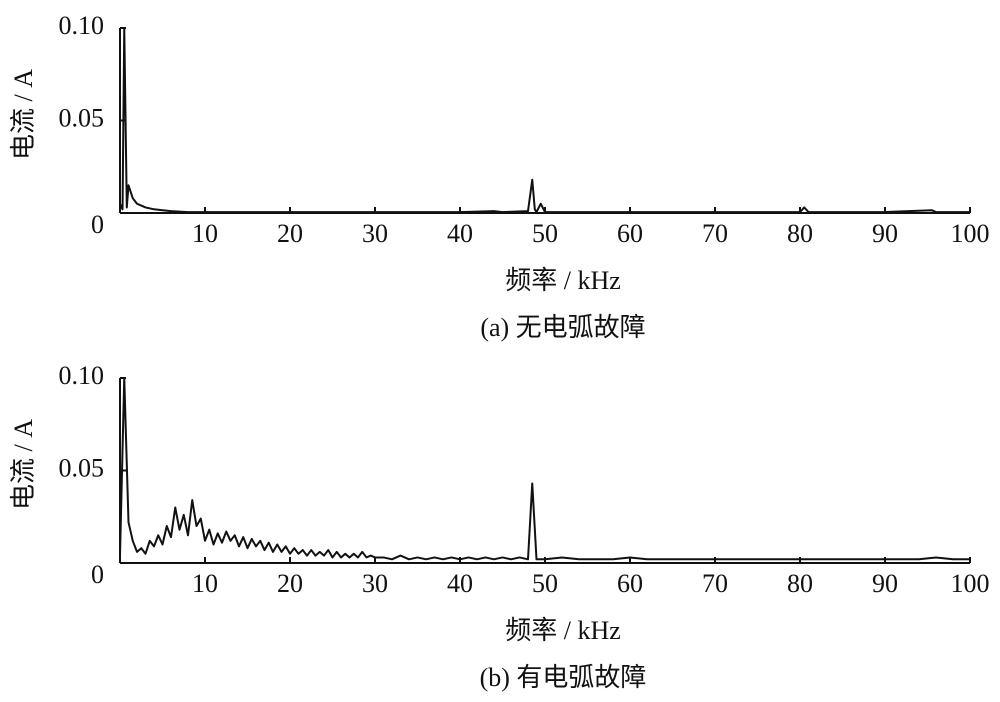 The image size is (1000, 702). I want to click on caption: (a) 无电弧故障, so click(562, 327).